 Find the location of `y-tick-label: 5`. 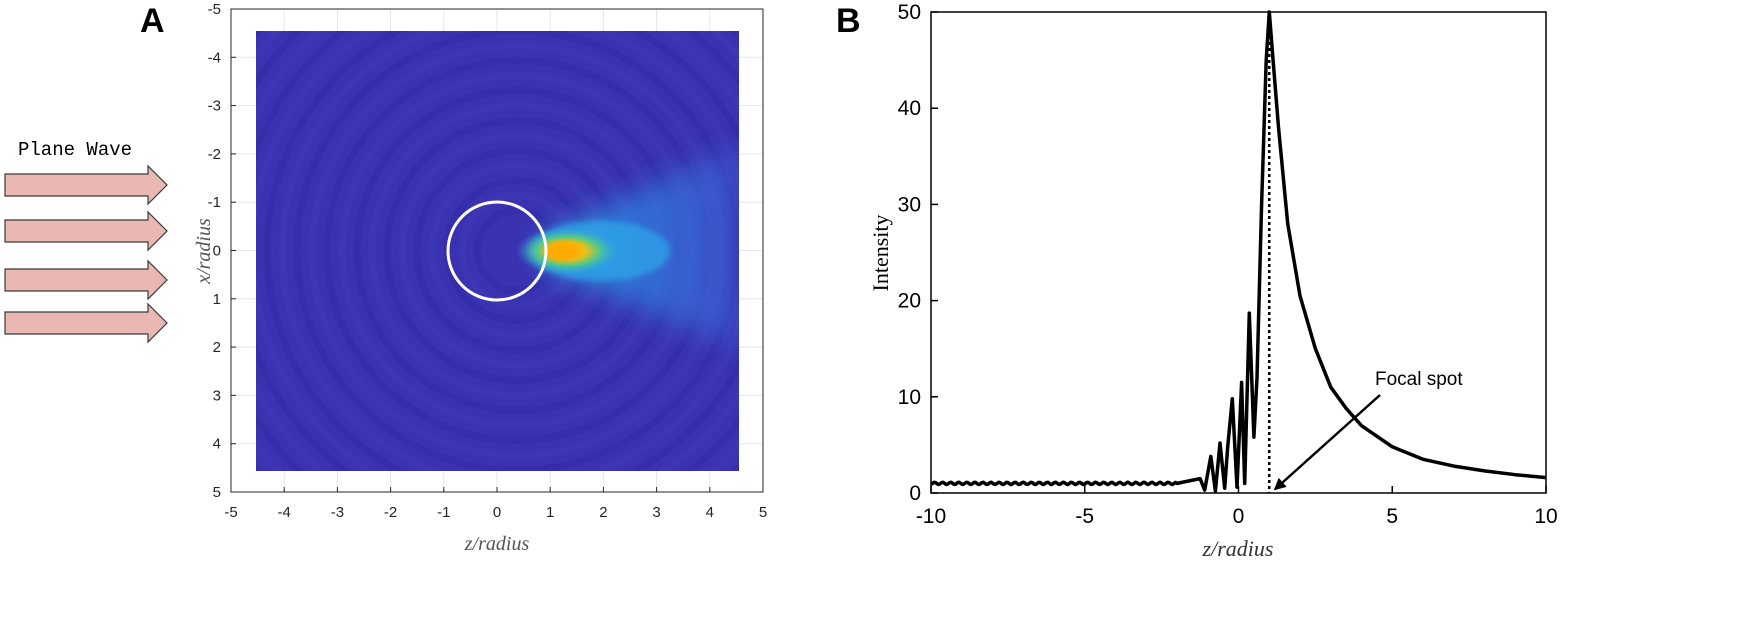

y-tick-label: 5 is located at coordinates (217, 492).